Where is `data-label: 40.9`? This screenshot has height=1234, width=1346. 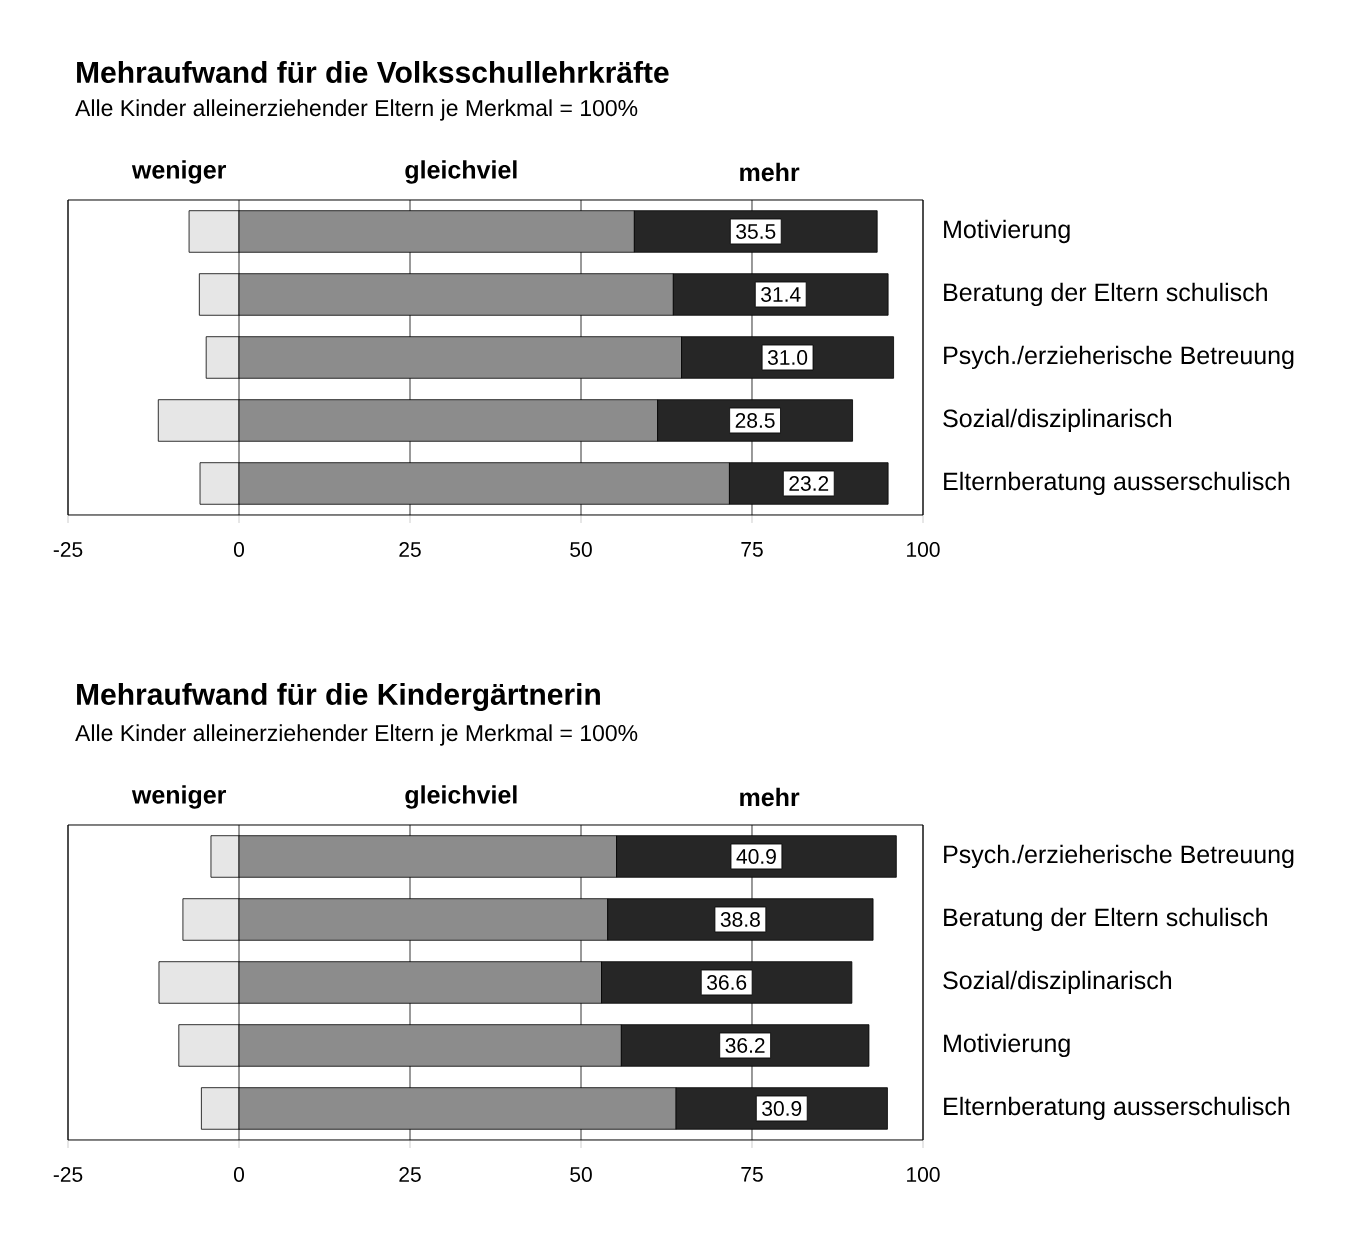 data-label: 40.9 is located at coordinates (756, 856).